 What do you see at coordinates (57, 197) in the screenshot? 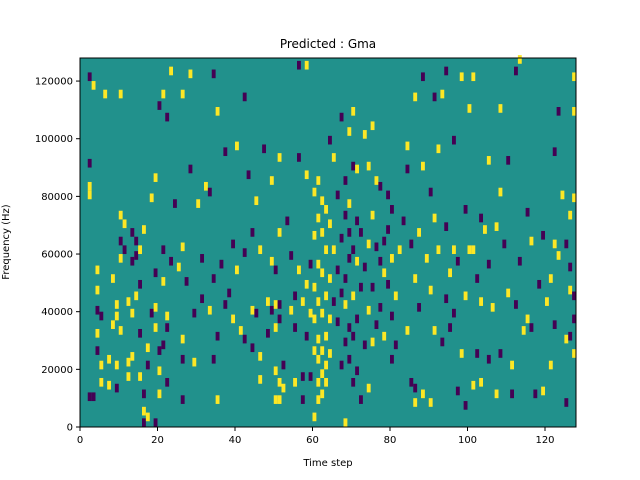
I see `y-tick-label: 80000` at bounding box center [57, 197].